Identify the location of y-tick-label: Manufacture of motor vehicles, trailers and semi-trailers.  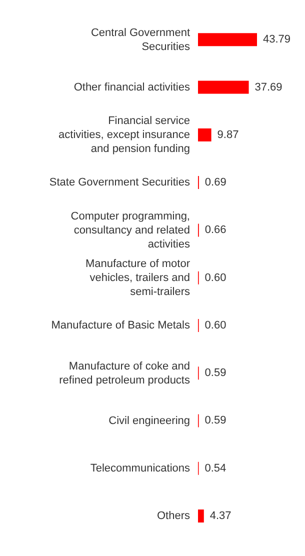
(137, 278).